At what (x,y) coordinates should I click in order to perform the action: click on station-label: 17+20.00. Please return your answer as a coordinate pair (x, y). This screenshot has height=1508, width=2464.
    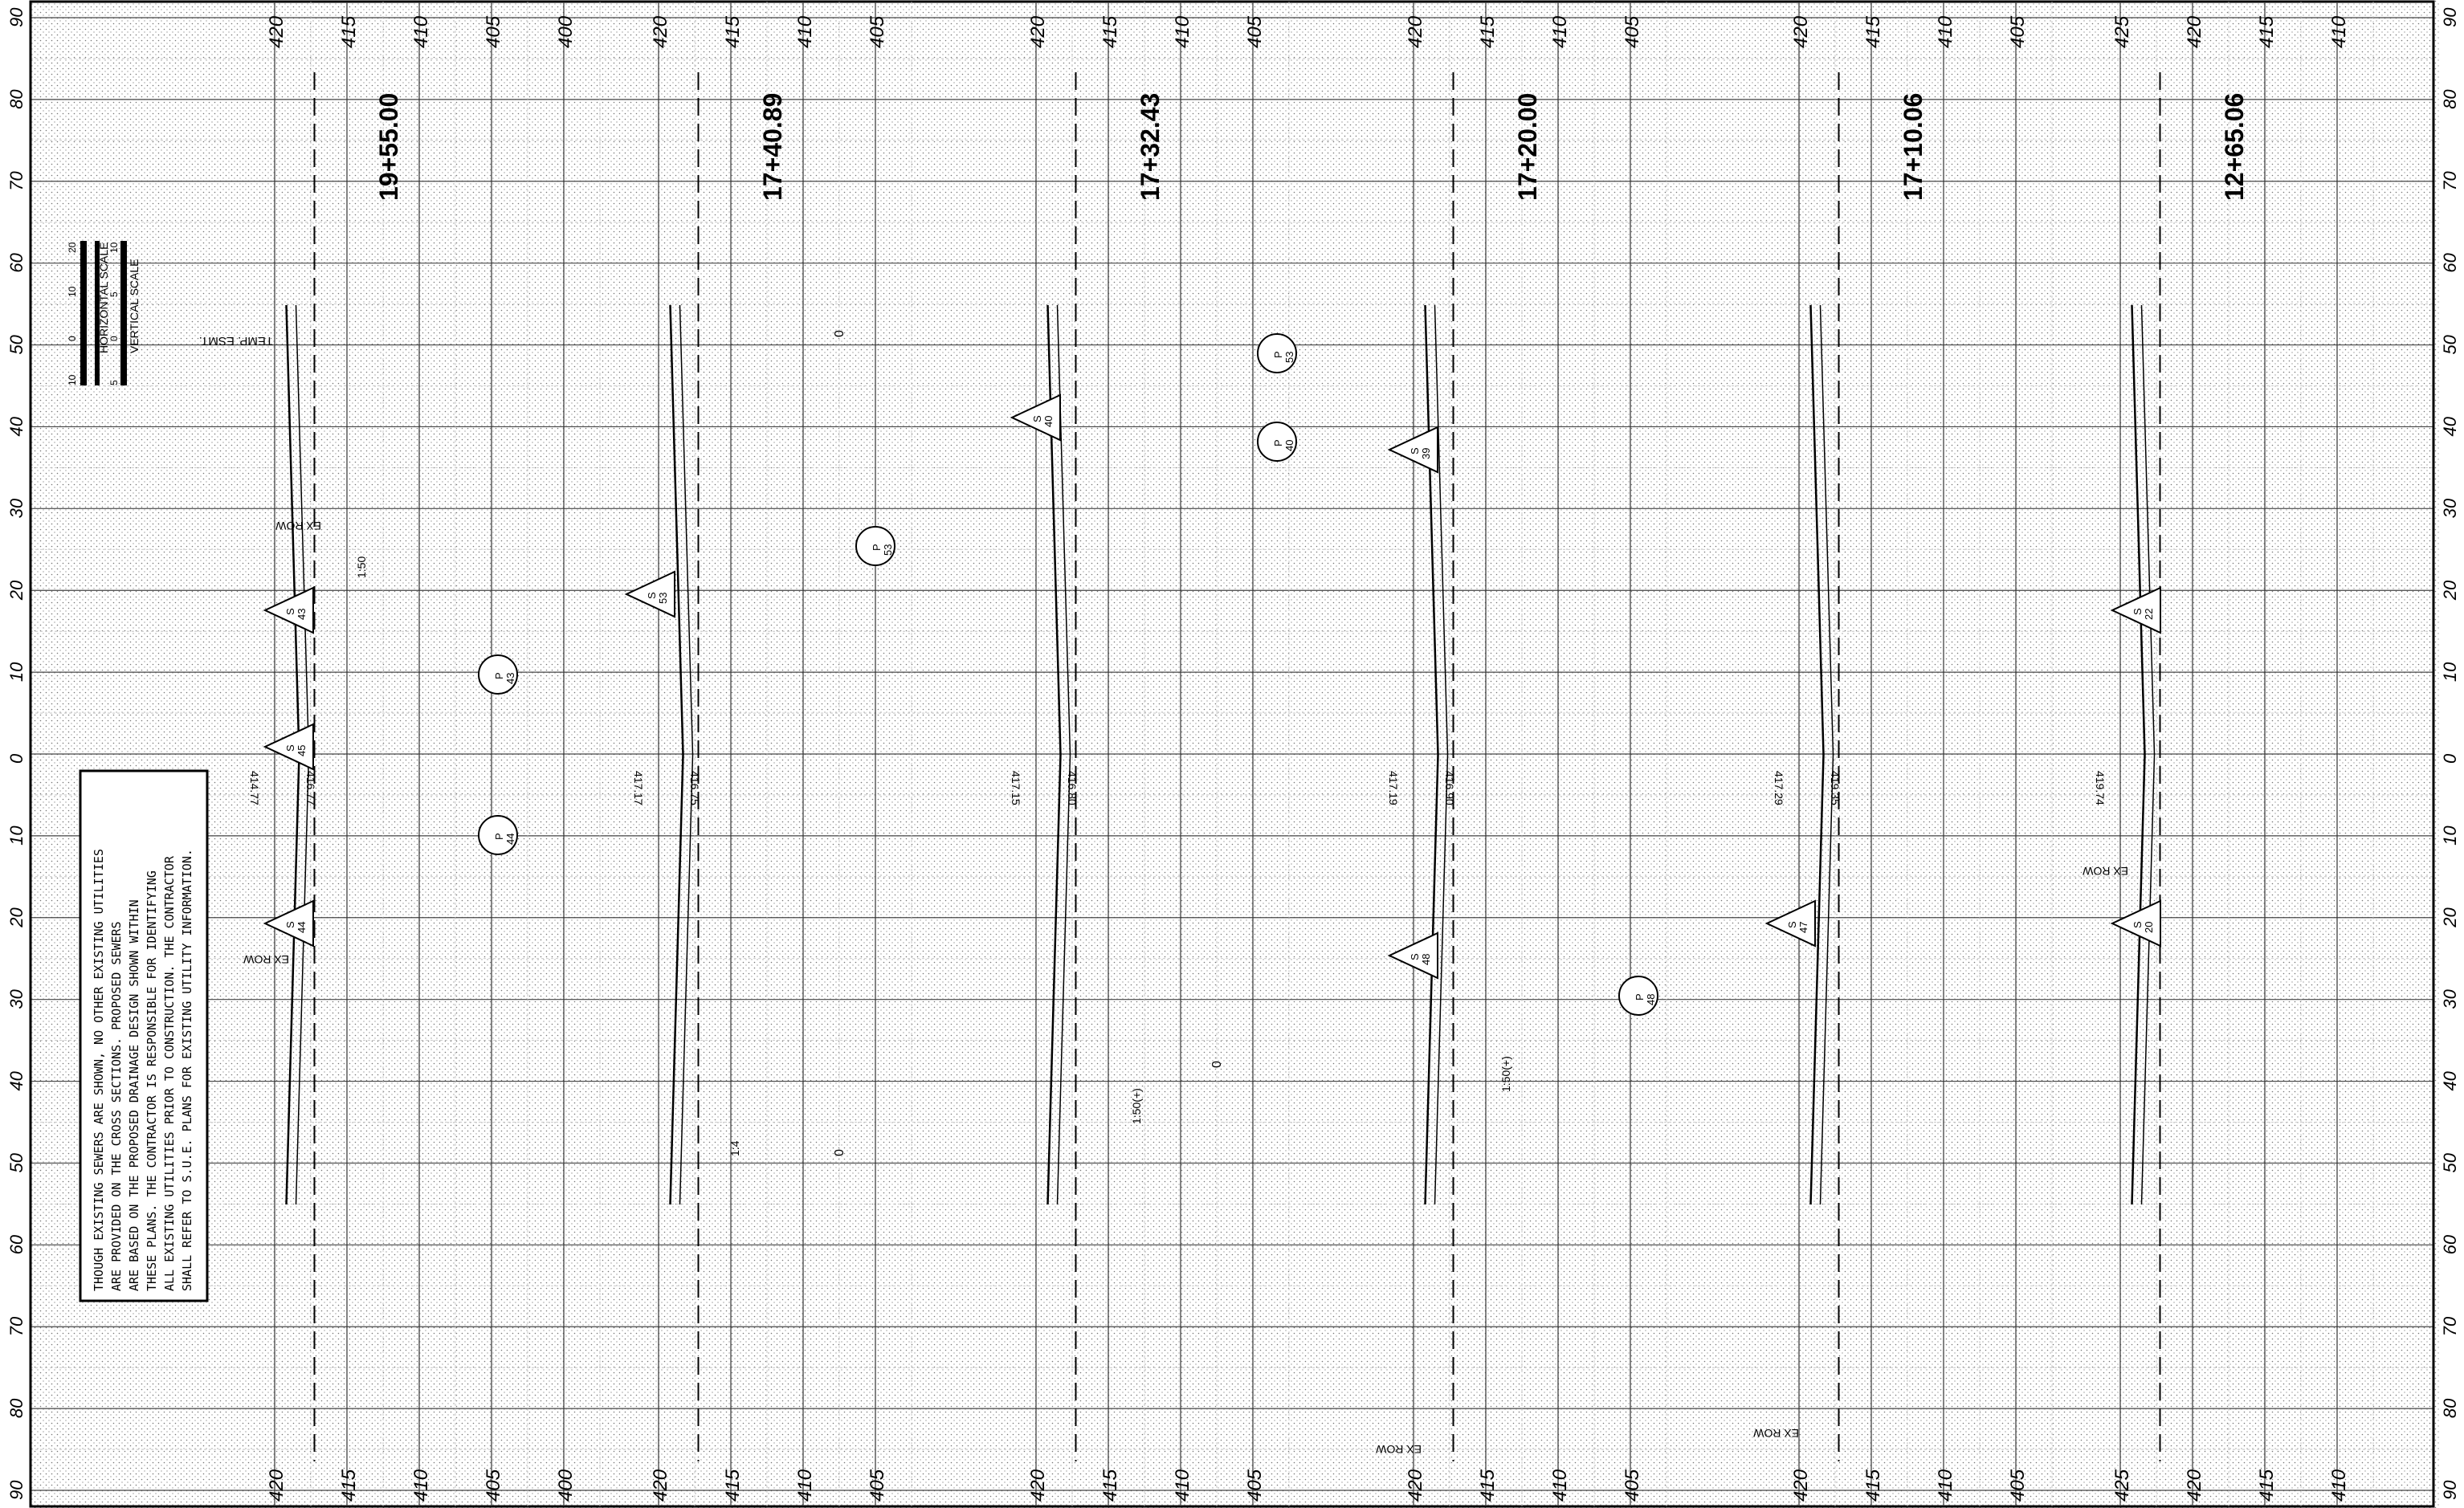
    Looking at the image, I should click on (1527, 147).